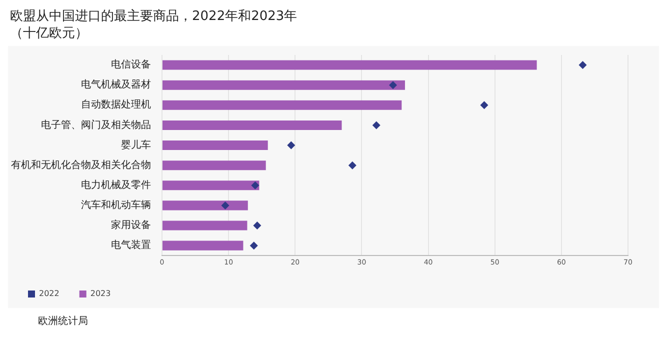 The width and height of the screenshot is (667, 348). Describe the element at coordinates (81, 164) in the screenshot. I see `y-tick-label: 有机和无机化合物及相关化合物` at that location.